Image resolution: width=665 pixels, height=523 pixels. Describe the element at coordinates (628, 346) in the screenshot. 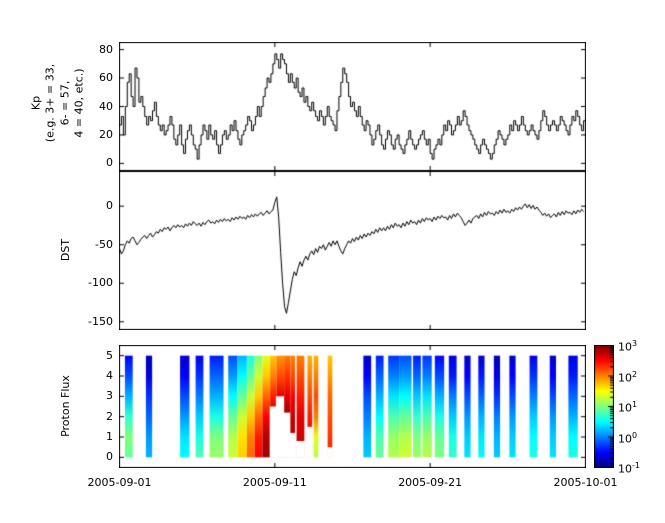

I see `colorbar-tick-label-0: 103` at that location.